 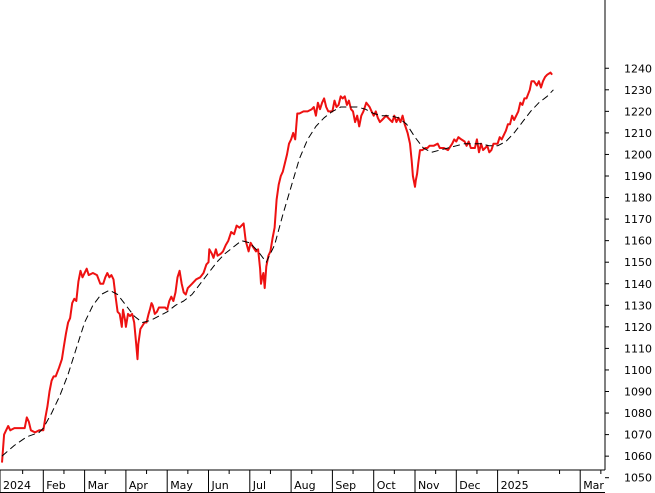 I want to click on y-tick-label: 1240, so click(x=638, y=68).